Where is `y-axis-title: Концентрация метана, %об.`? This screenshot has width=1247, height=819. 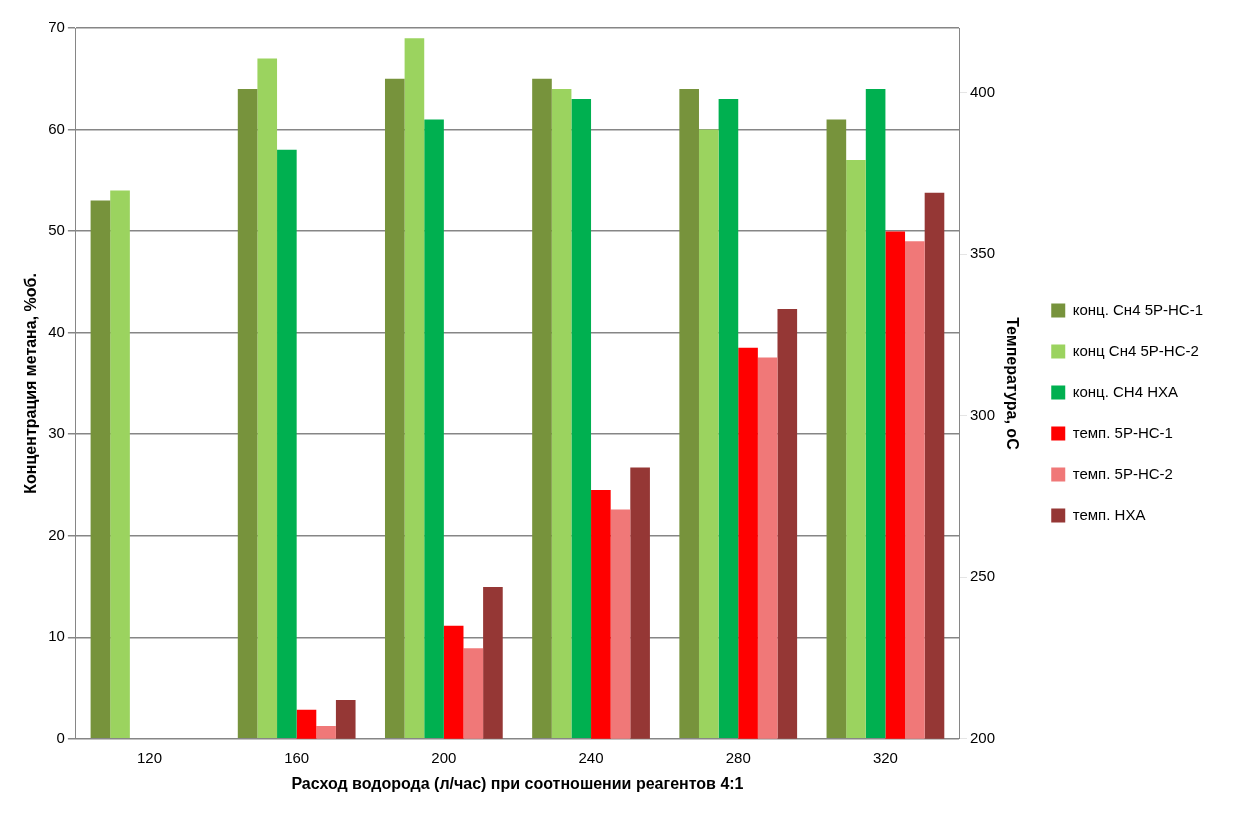 y-axis-title: Концентрация метана, %об. is located at coordinates (31, 383).